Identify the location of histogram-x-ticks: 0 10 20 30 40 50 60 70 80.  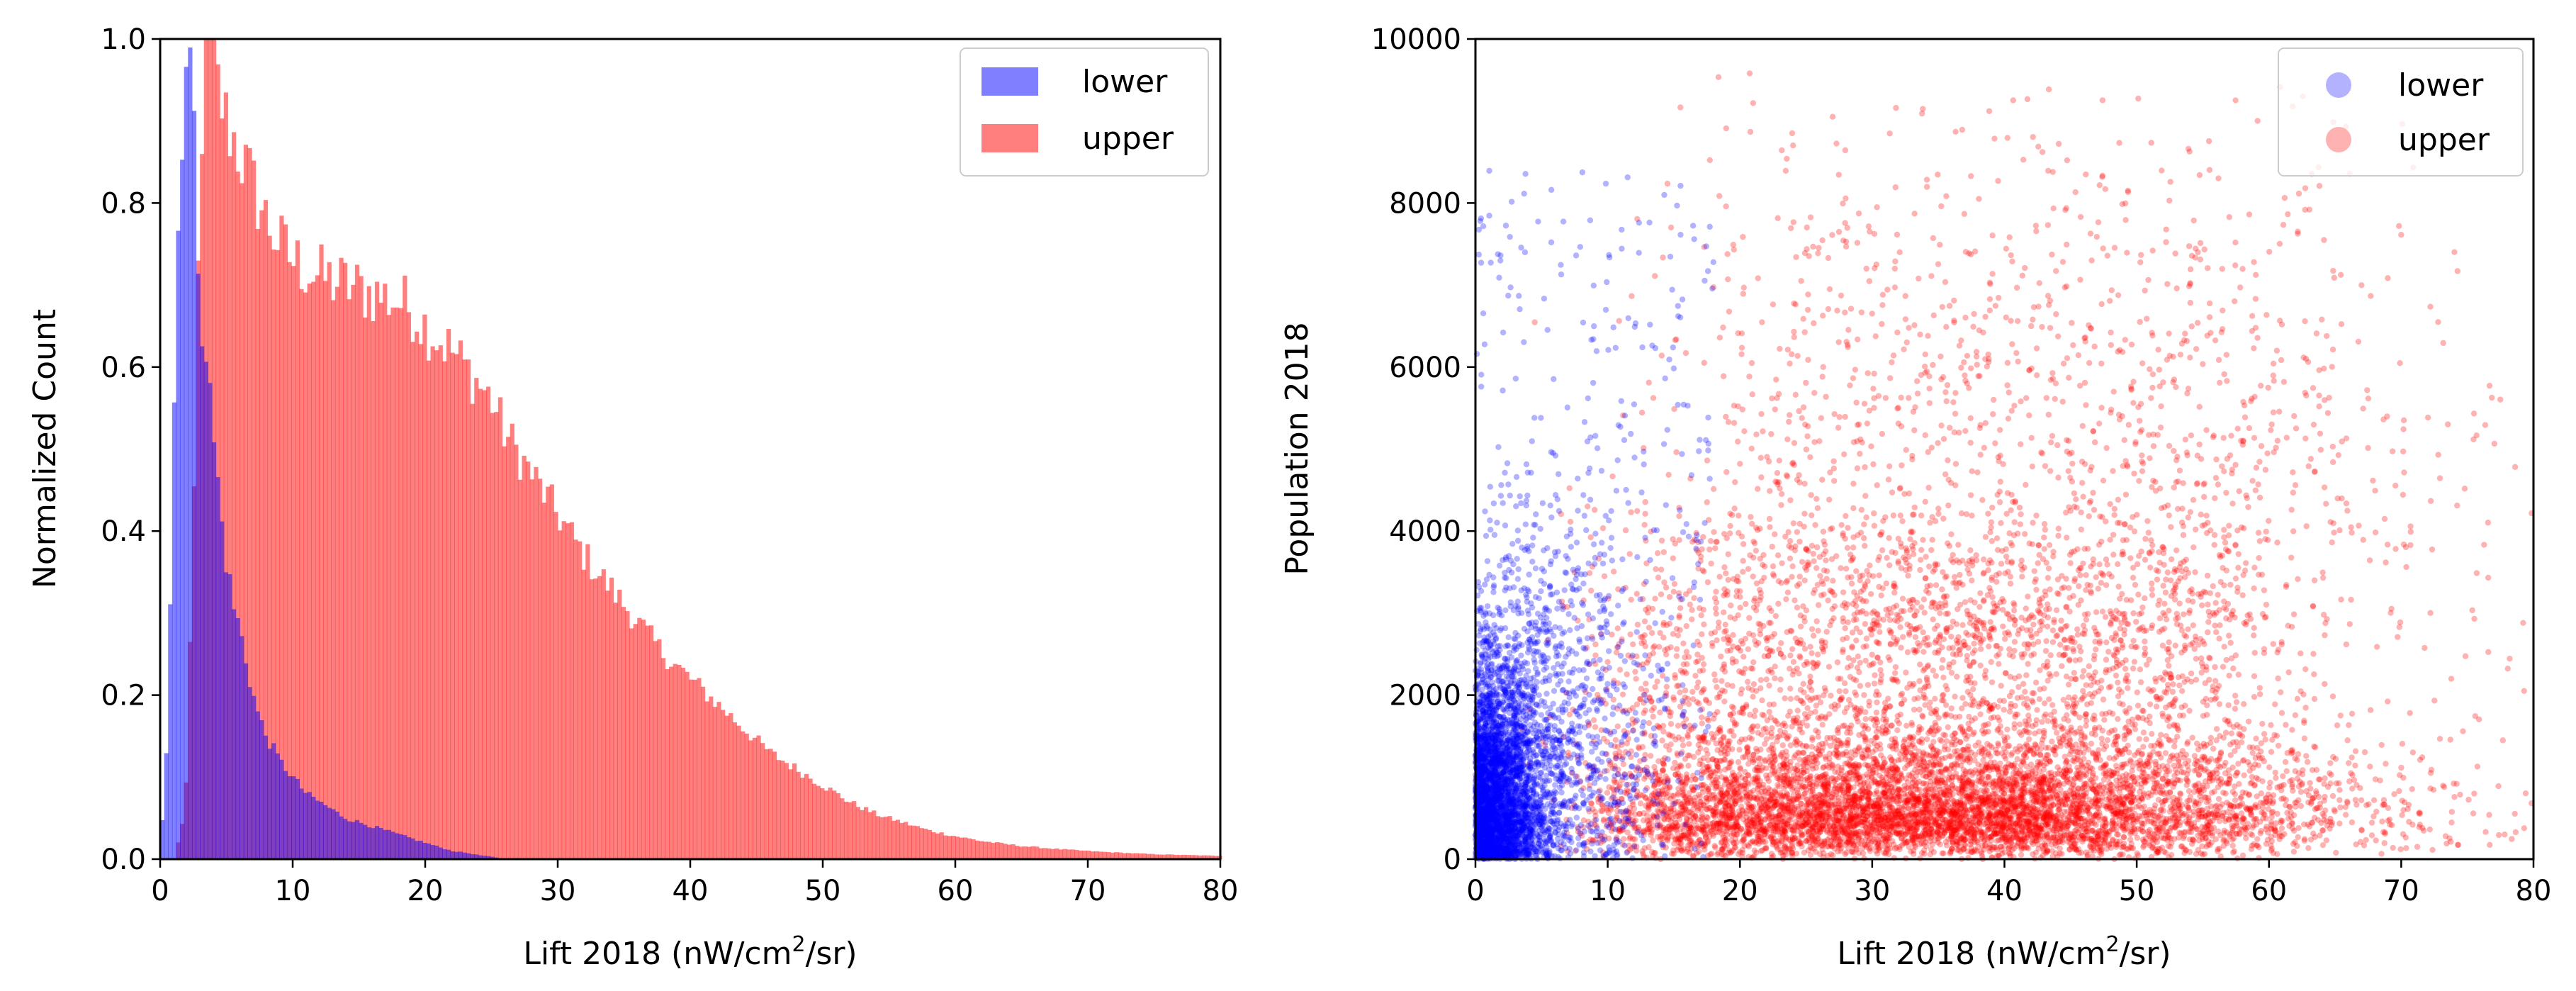
(694, 883).